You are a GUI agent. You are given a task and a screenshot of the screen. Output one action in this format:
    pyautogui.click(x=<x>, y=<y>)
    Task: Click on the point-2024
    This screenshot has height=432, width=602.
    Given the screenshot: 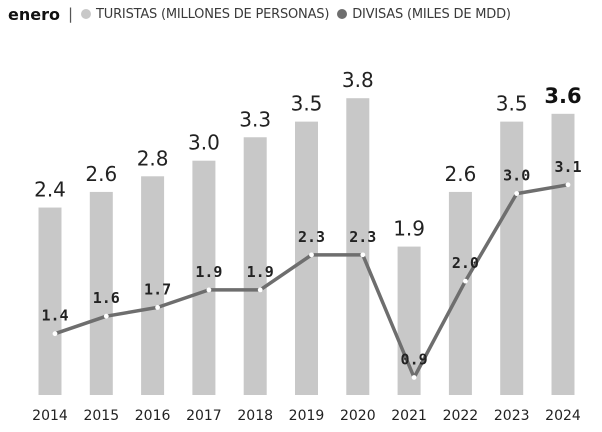 What is the action you would take?
    pyautogui.click(x=568, y=185)
    